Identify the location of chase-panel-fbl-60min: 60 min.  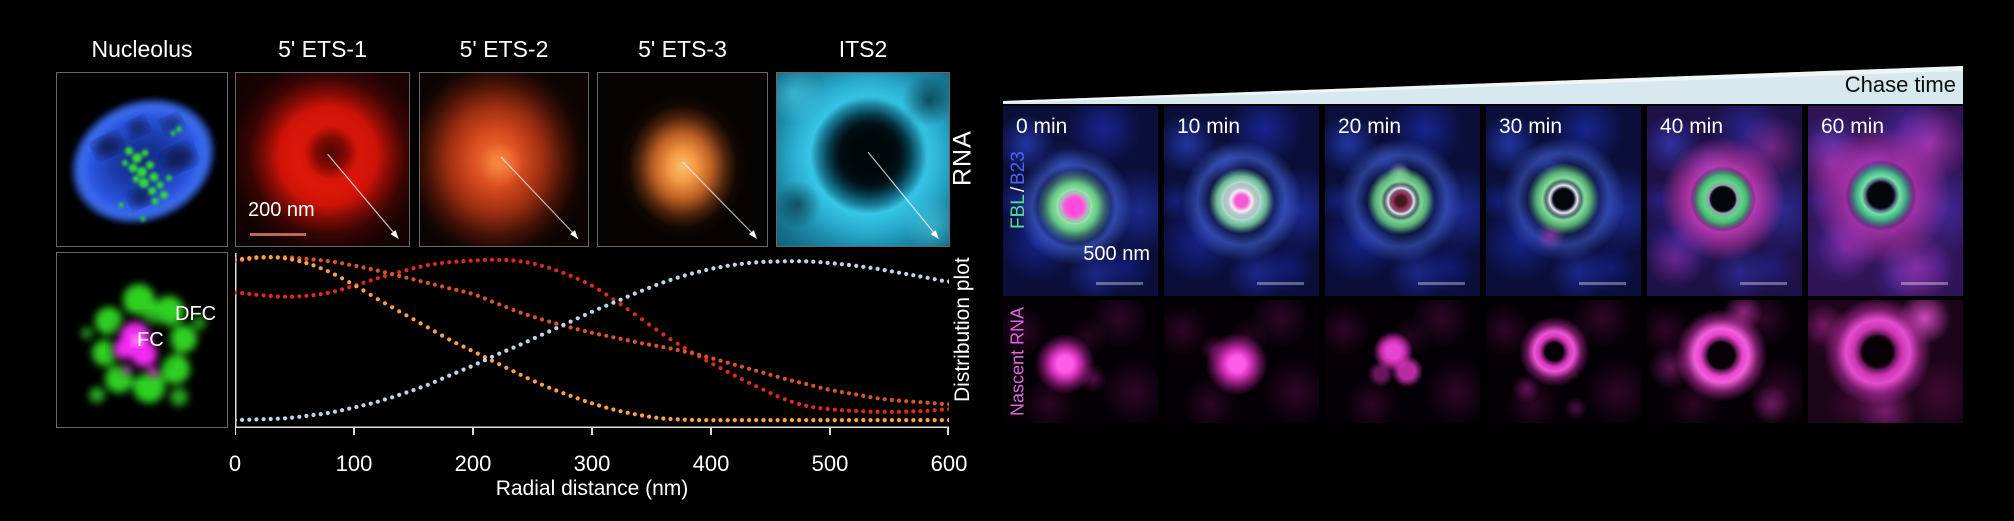
(1885, 201).